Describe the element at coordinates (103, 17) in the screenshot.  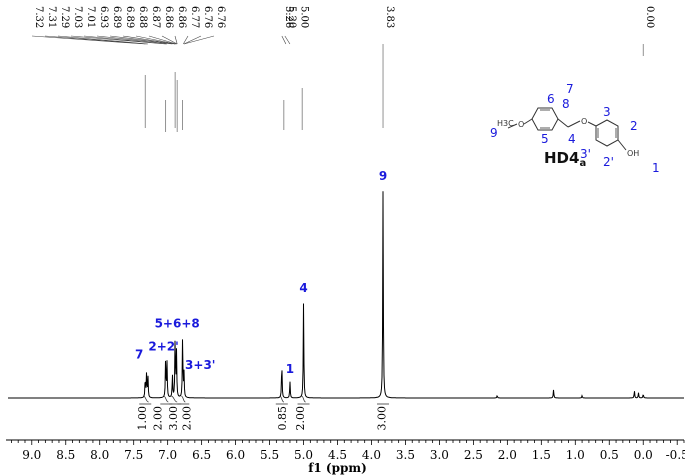
I see `peak-value-label: 6.93` at that location.